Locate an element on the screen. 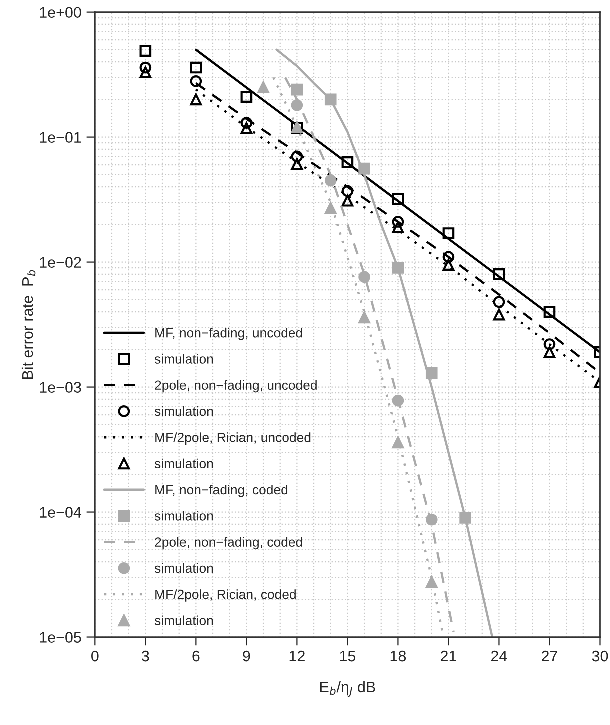 The image size is (610, 725). x-axis-title: E$_{b}$/η$_{J}$ dB is located at coordinates (348, 689).